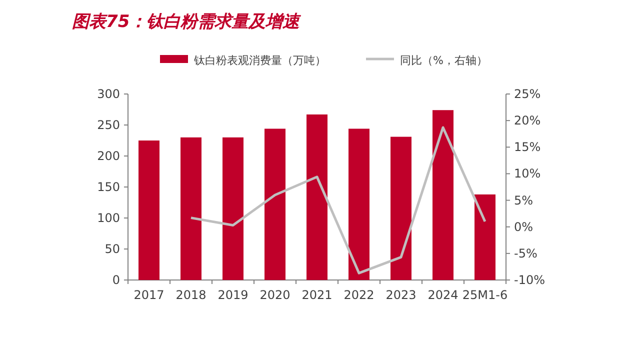  Describe the element at coordinates (191, 295) in the screenshot. I see `x-tick-label: 2018` at that location.